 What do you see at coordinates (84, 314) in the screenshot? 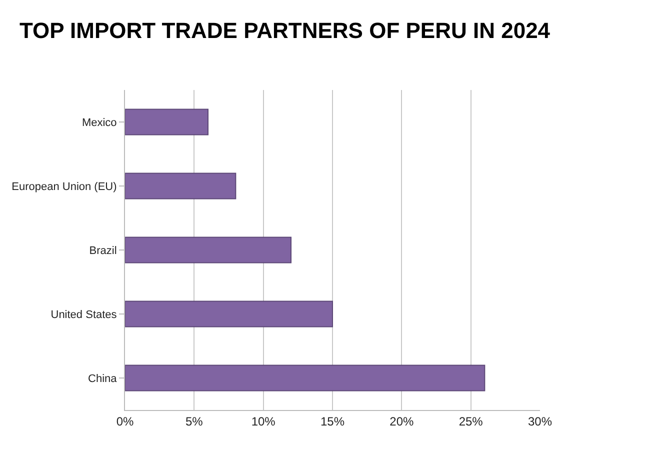
I see `y-tick-label: United States` at bounding box center [84, 314].